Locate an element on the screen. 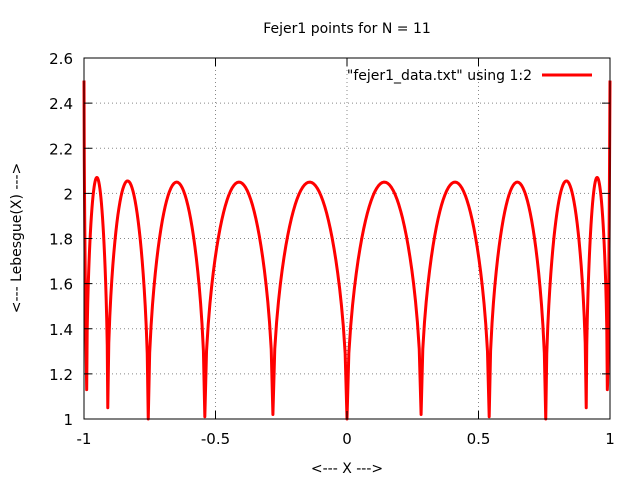 The image size is (640, 480). y-tick-labels: 1 1.2 1.4 1.6 1.8 2 2.2 2.4 2.6 is located at coordinates (61, 239).